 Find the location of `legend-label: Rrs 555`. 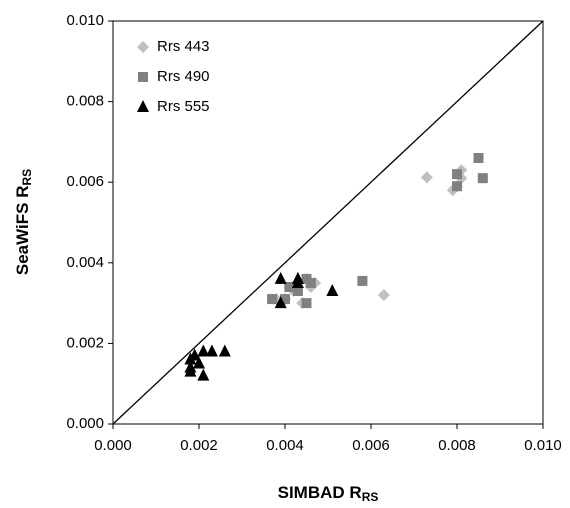

legend-label: Rrs 555 is located at coordinates (183, 106).